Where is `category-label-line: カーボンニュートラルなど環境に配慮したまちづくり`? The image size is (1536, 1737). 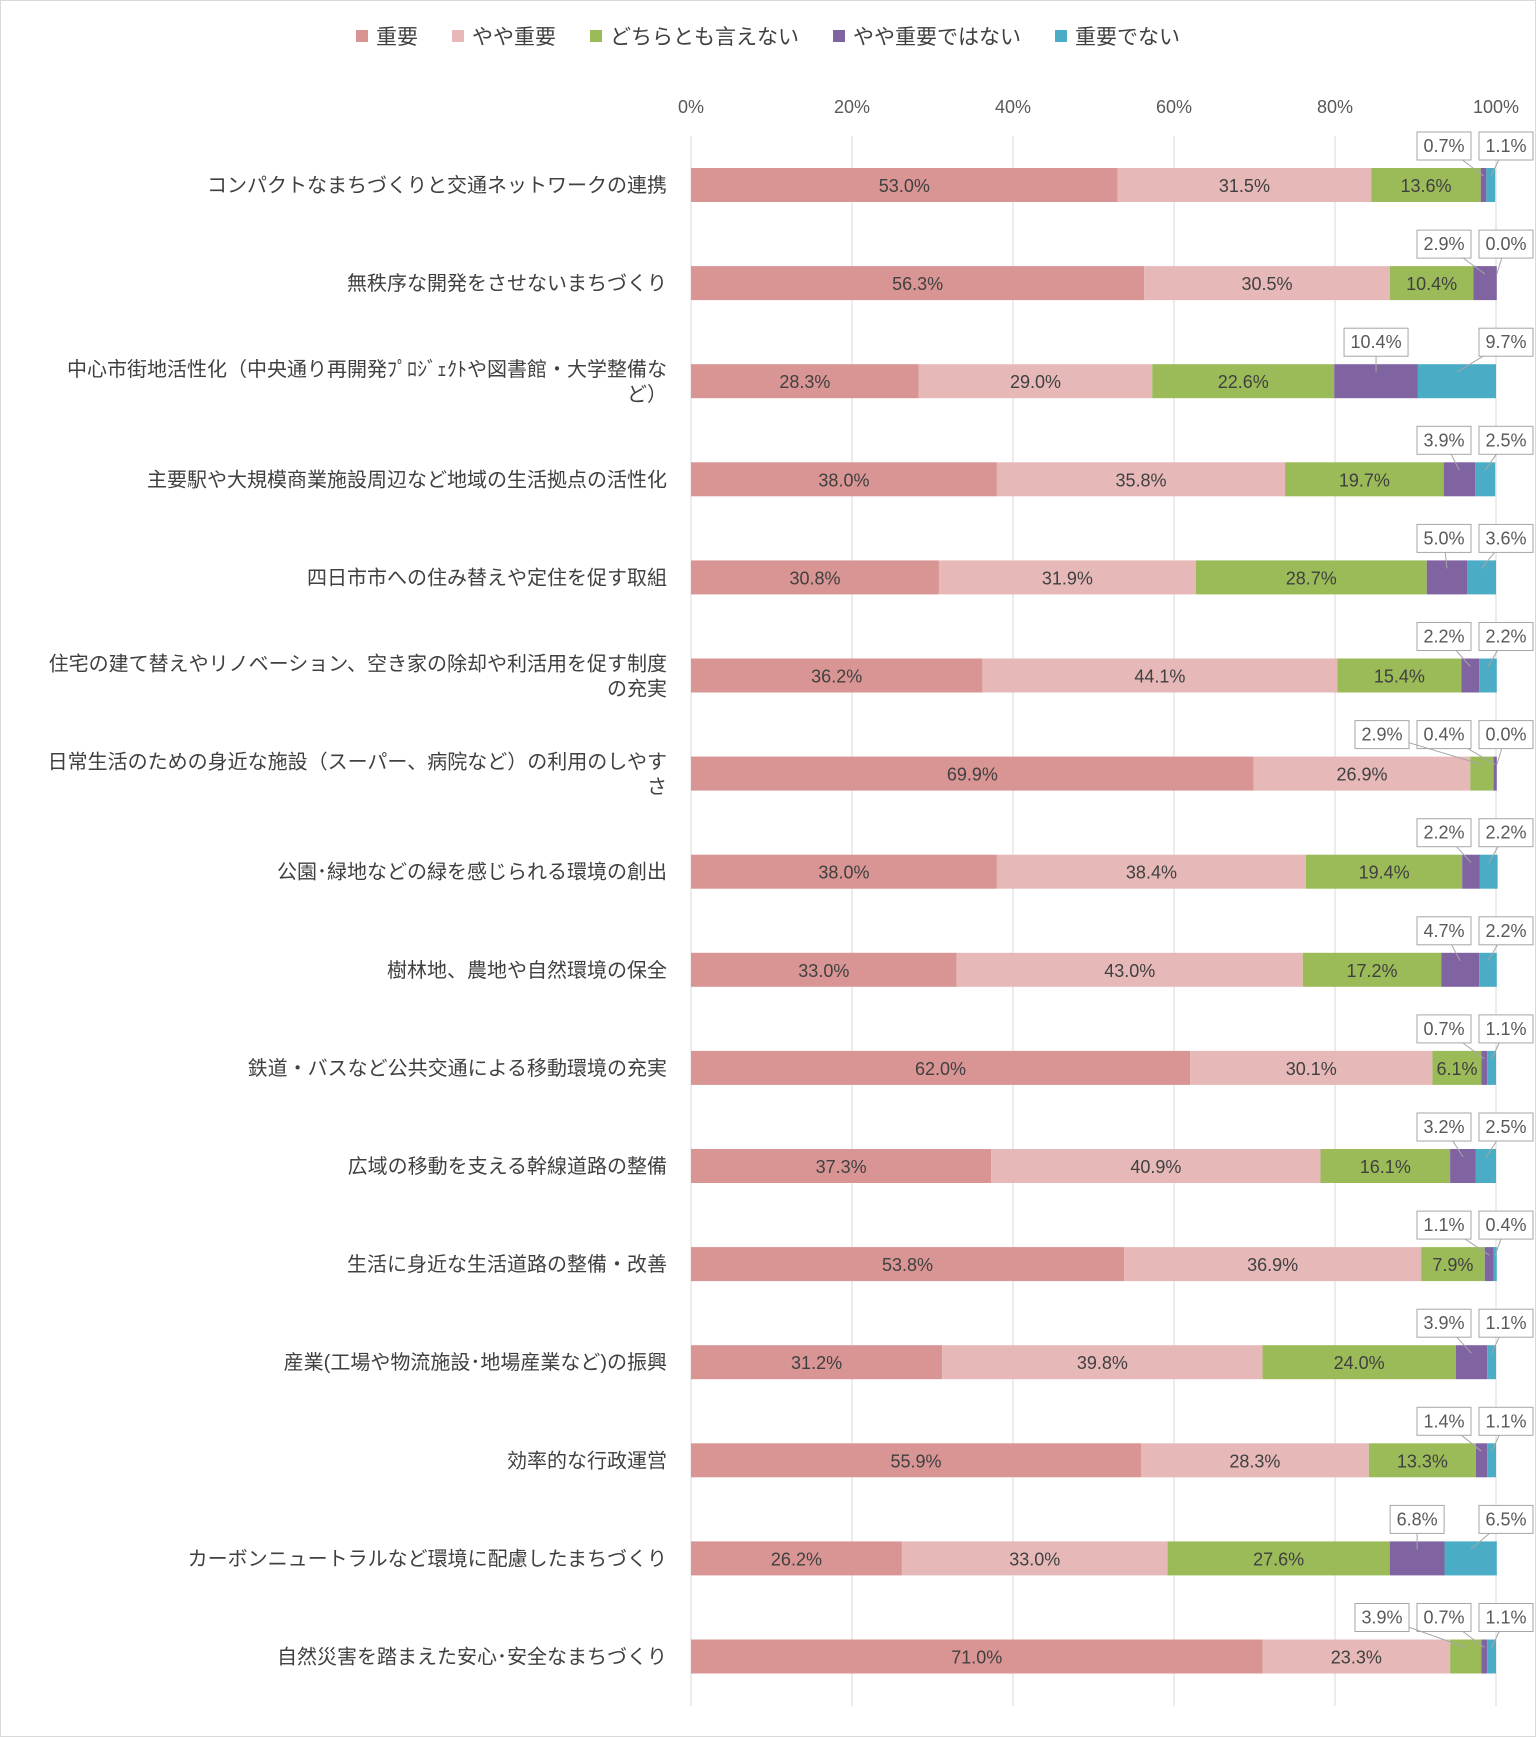
category-label-line: カーボンニュートラルなど環境に配慮したまちづくり is located at coordinates (427, 1558).